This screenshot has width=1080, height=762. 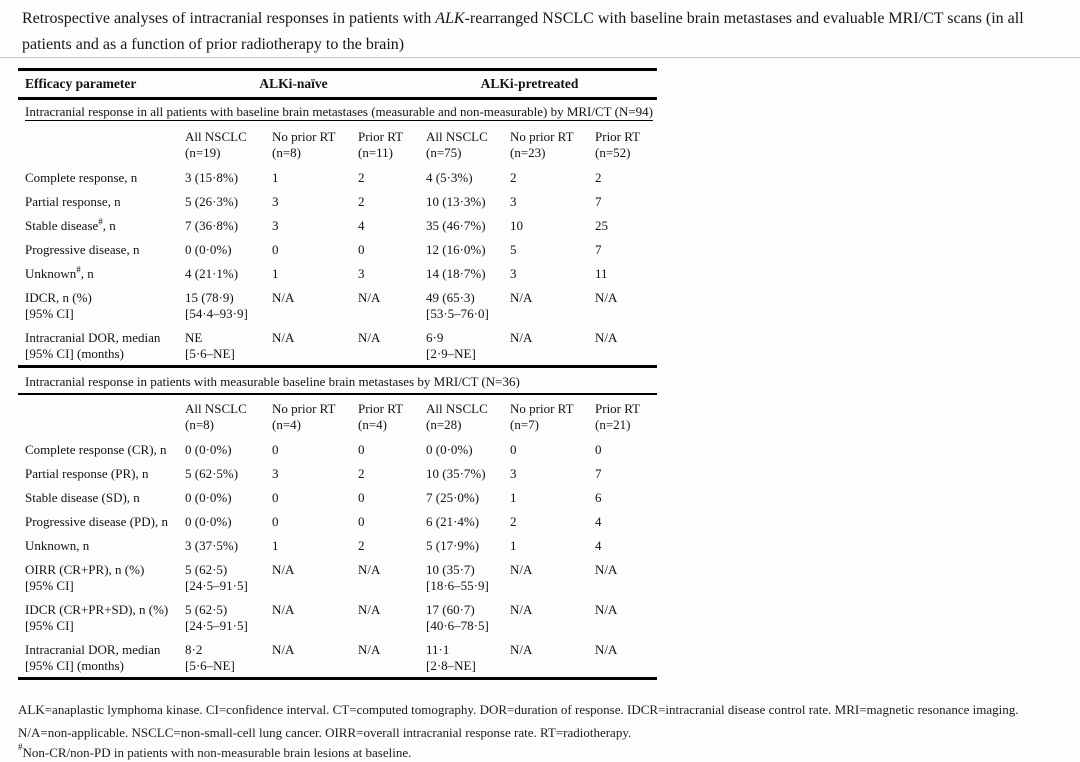 What do you see at coordinates (96, 449) in the screenshot?
I see `row-label: Complete response (CR), n` at bounding box center [96, 449].